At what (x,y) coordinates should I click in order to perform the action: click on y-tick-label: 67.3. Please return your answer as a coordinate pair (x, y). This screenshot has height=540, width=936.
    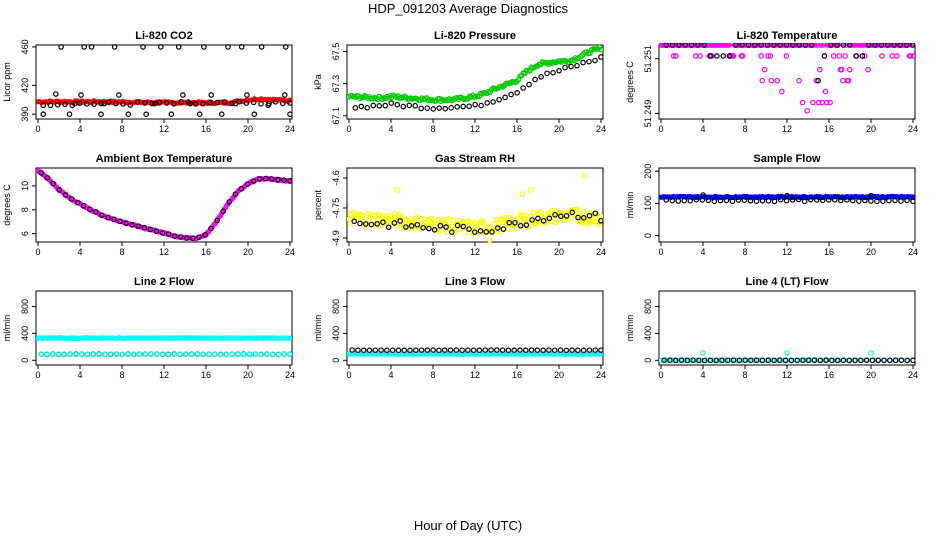
    Looking at the image, I should click on (336, 84).